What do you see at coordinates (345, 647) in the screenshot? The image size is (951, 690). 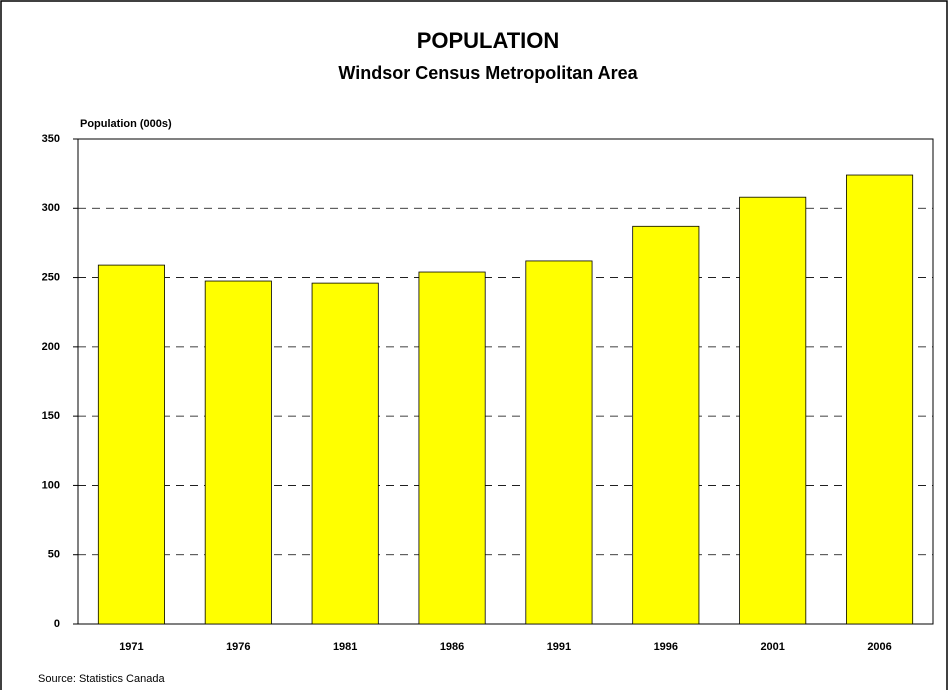 I see `x-tick-label: 1981` at bounding box center [345, 647].